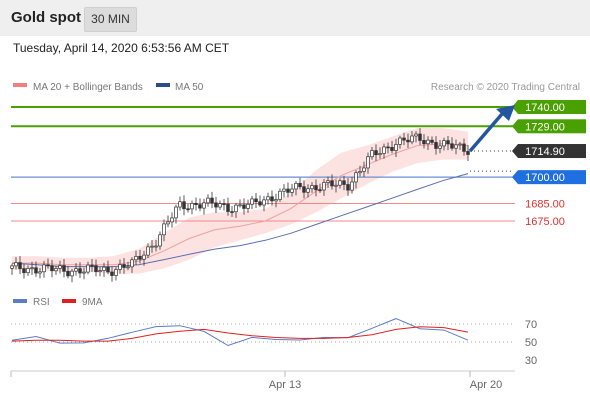 The height and width of the screenshot is (400, 590). Describe the element at coordinates (505, 87) in the screenshot. I see `credit-text: Research © 2020 Trading Central` at that location.